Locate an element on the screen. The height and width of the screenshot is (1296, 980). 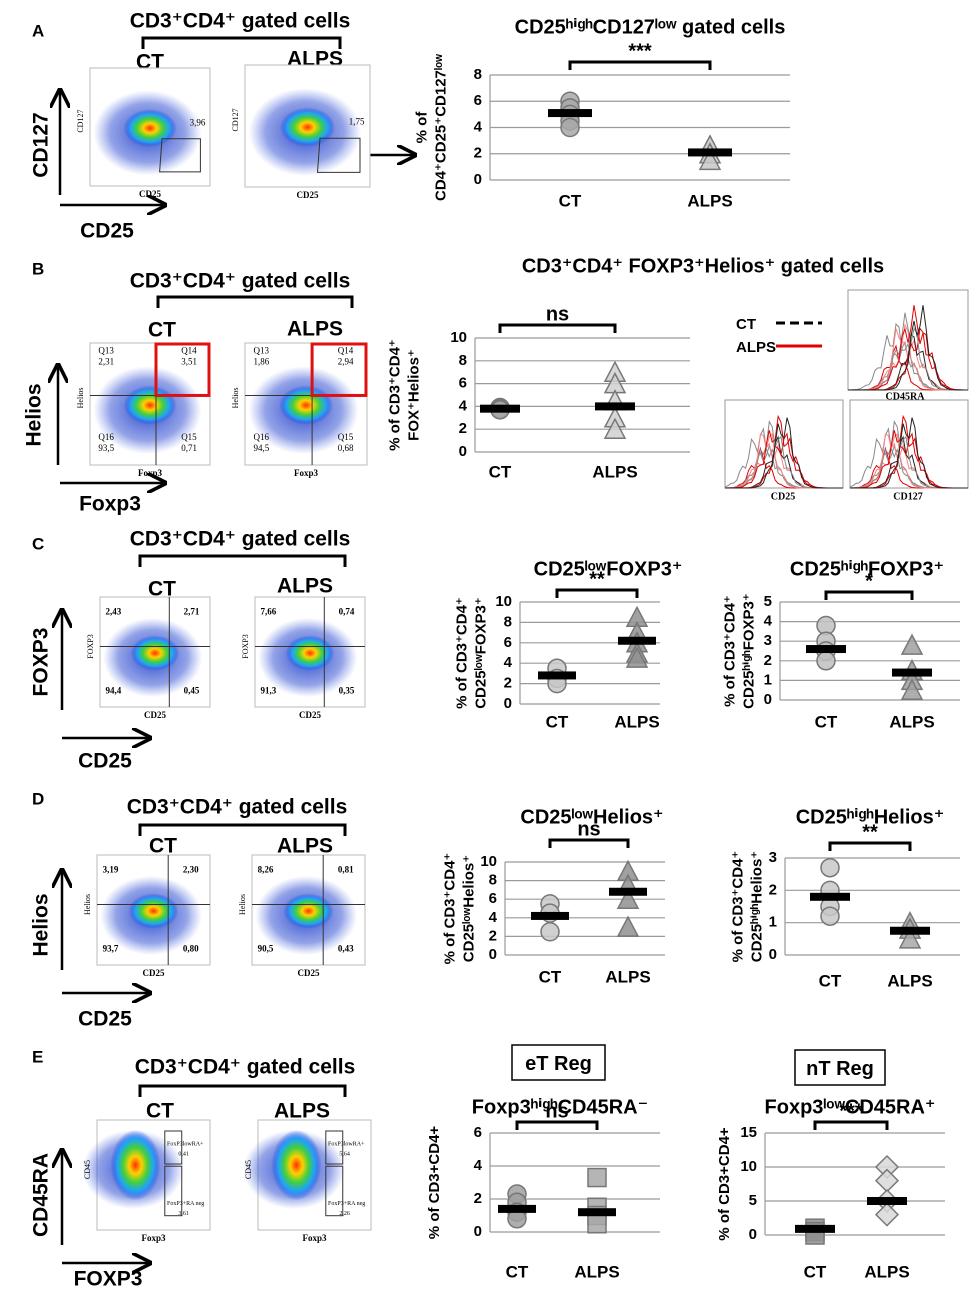
y-axis-label: FOX⁺Helios⁺ is located at coordinates (413, 395).